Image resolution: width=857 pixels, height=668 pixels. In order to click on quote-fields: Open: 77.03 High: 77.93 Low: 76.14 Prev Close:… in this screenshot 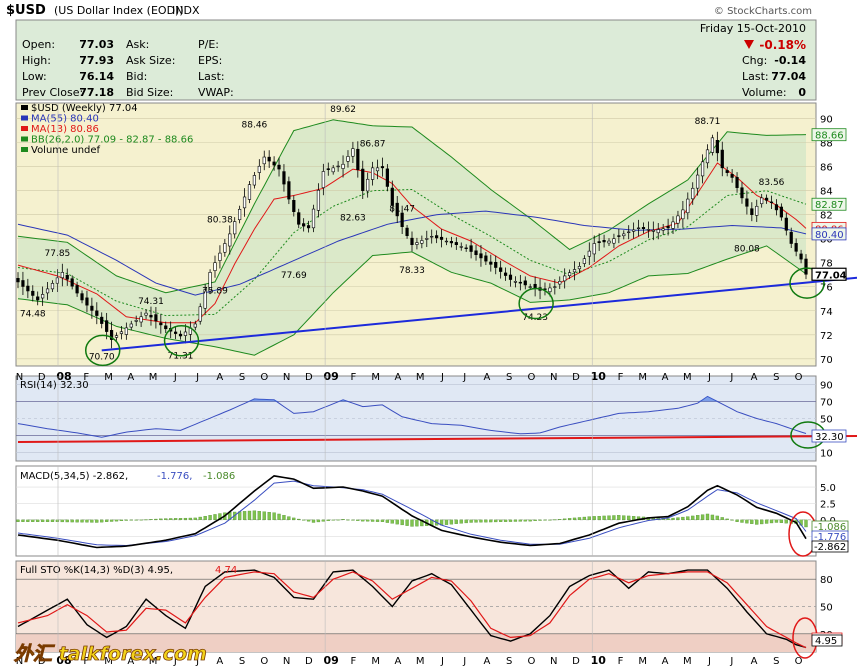, I will do `click(414, 68)`.